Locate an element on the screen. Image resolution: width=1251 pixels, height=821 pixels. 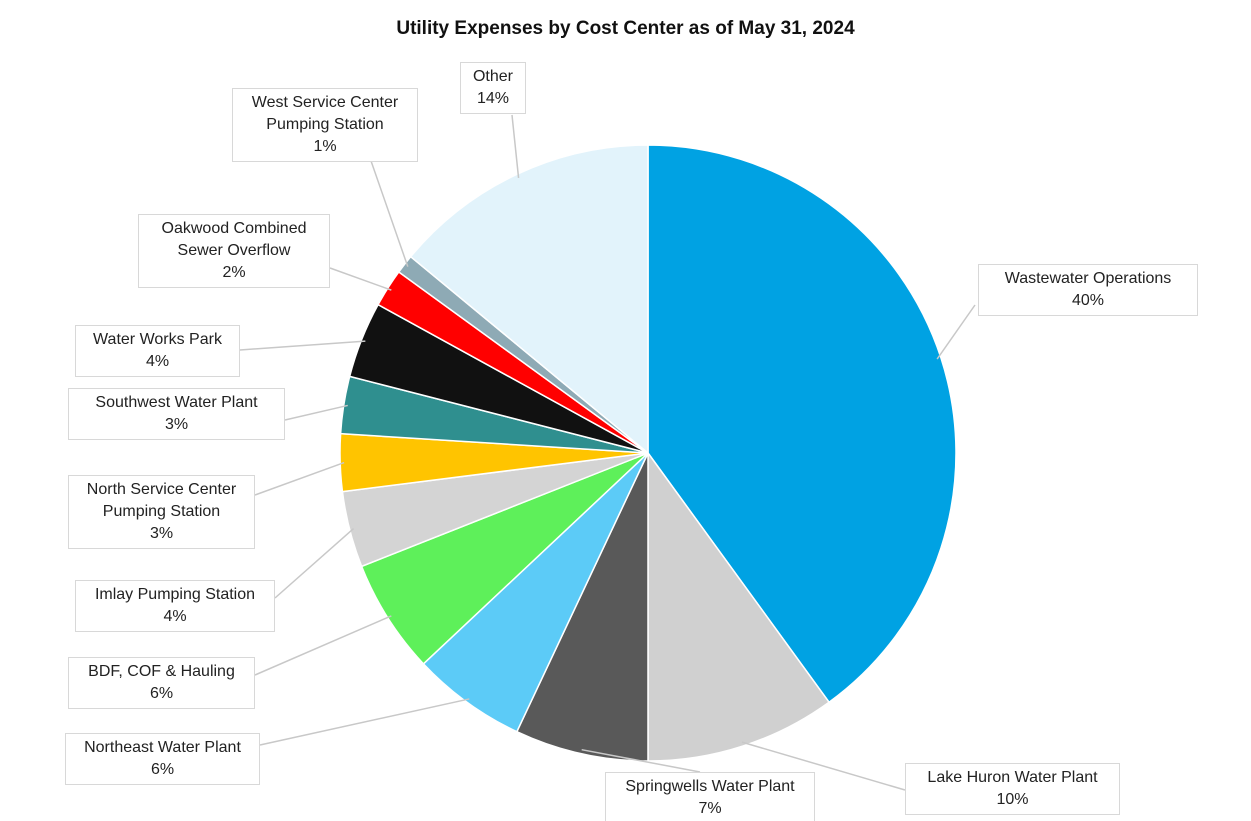
label-value: 1% is located at coordinates (325, 146).